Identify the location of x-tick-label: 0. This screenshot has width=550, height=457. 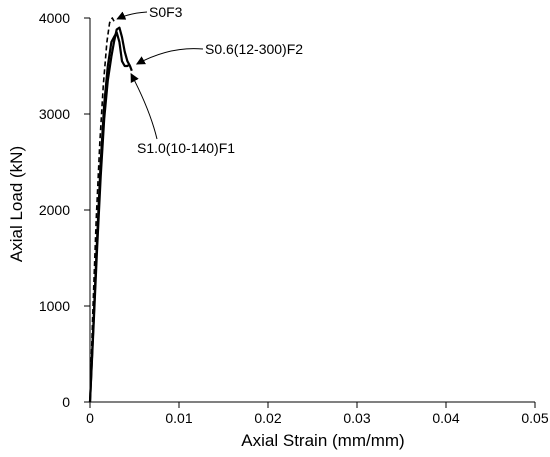
(90, 418).